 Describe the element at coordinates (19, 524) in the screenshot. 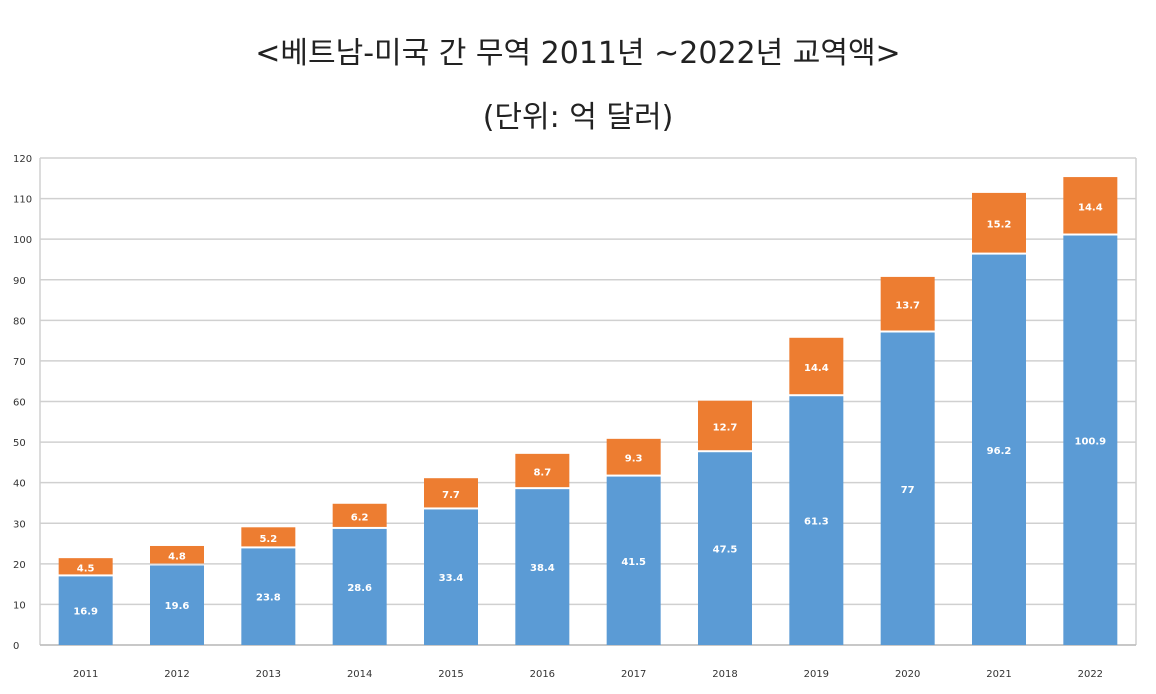

I see `y-tick-label: 30` at that location.